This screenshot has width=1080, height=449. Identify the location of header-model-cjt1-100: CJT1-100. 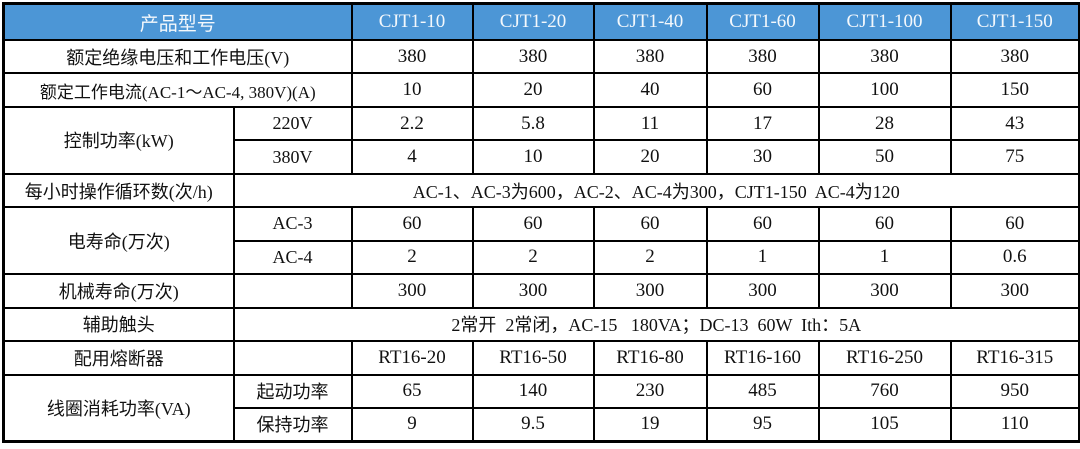
(884, 21).